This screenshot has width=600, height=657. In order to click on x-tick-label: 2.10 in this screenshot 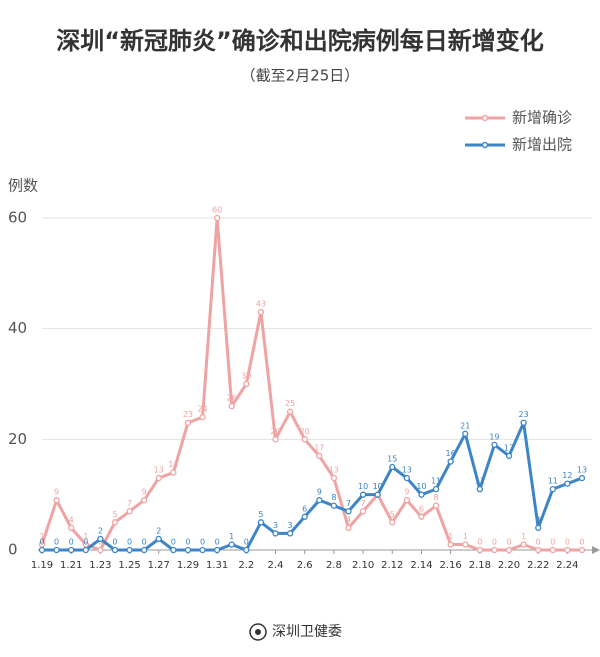, I will do `click(363, 565)`.